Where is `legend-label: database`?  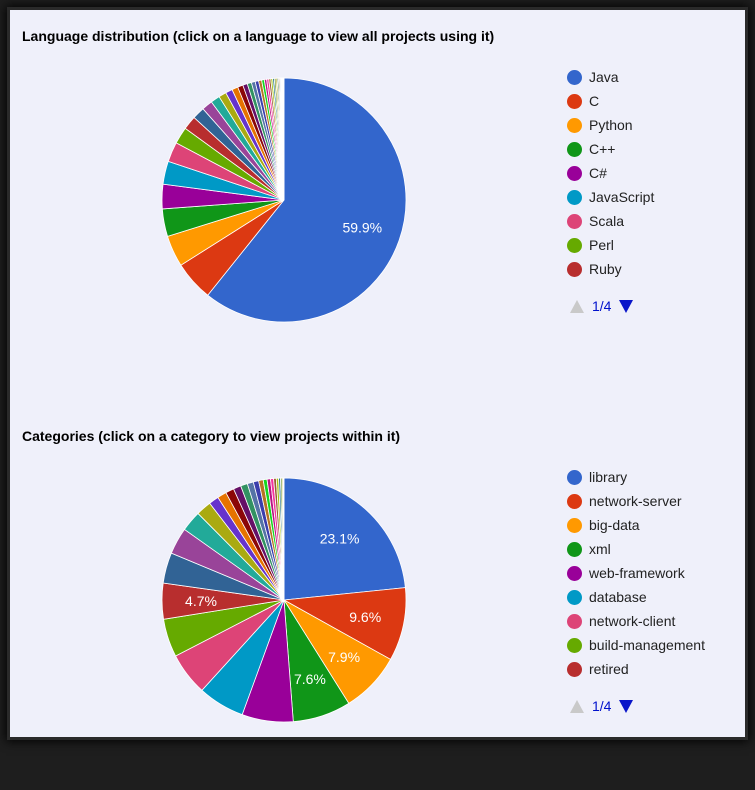 legend-label: database is located at coordinates (618, 597).